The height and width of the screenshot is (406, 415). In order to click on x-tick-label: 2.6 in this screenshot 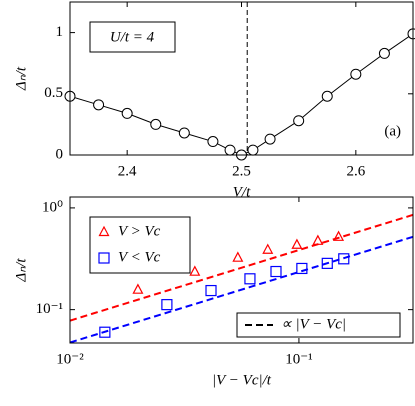, I will do `click(355, 171)`.